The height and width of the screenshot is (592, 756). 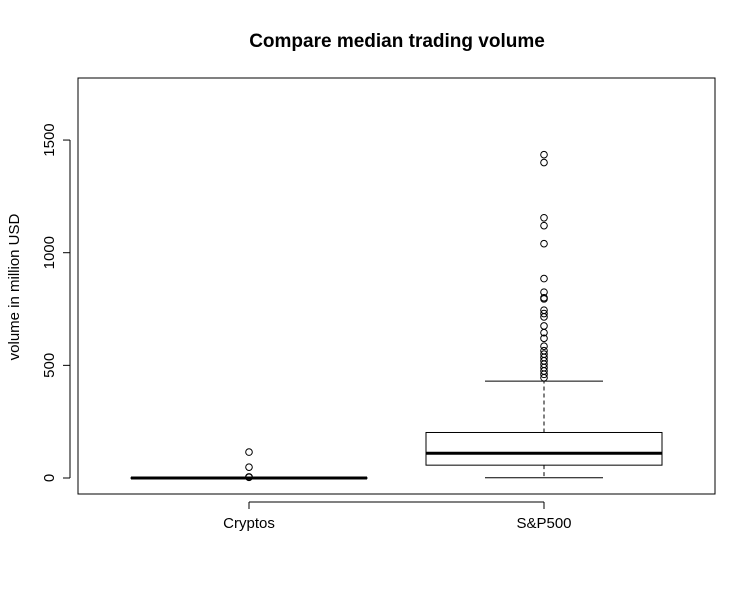 What do you see at coordinates (249, 523) in the screenshot?
I see `x-tick-label: Cryptos` at bounding box center [249, 523].